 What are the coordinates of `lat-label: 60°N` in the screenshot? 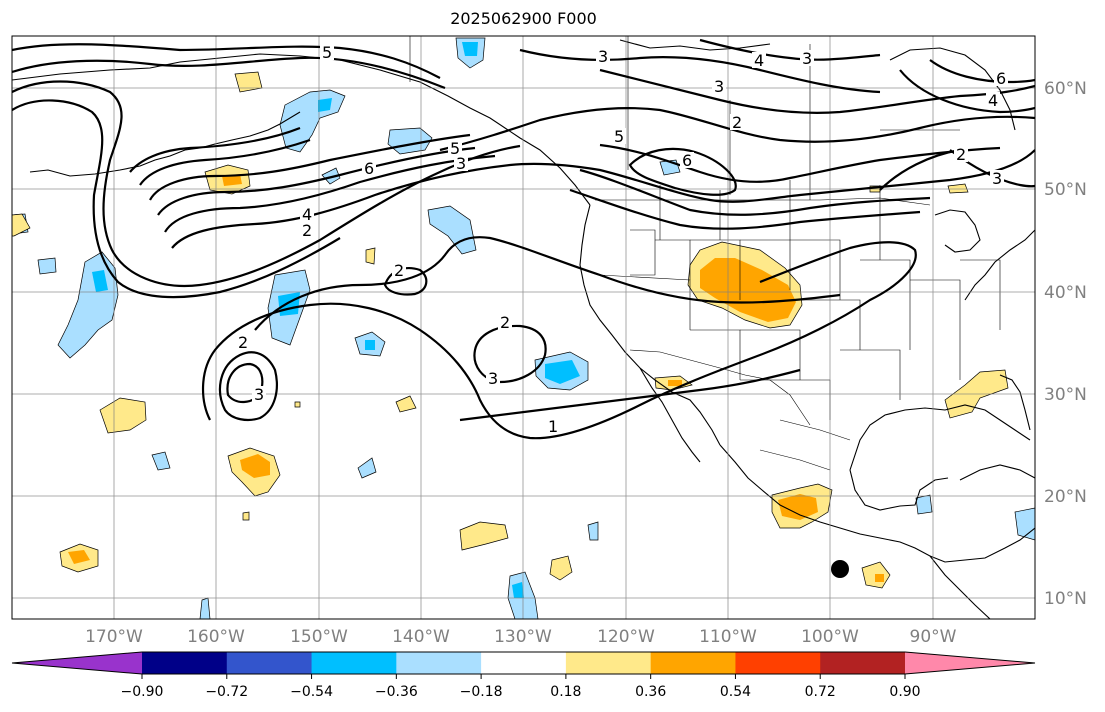 It's located at (1065, 89).